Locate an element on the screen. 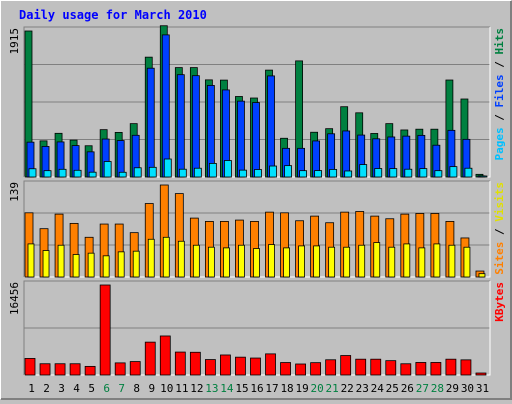 The height and width of the screenshot is (404, 512). x-tick-label-15: 15 is located at coordinates (241, 388).